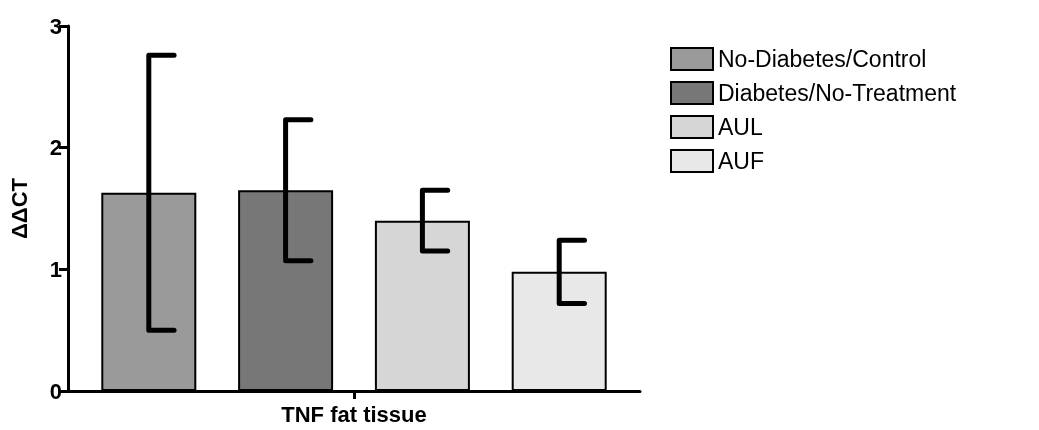 The width and height of the screenshot is (1039, 430). Describe the element at coordinates (741, 161) in the screenshot. I see `legend-label: AUF` at that location.